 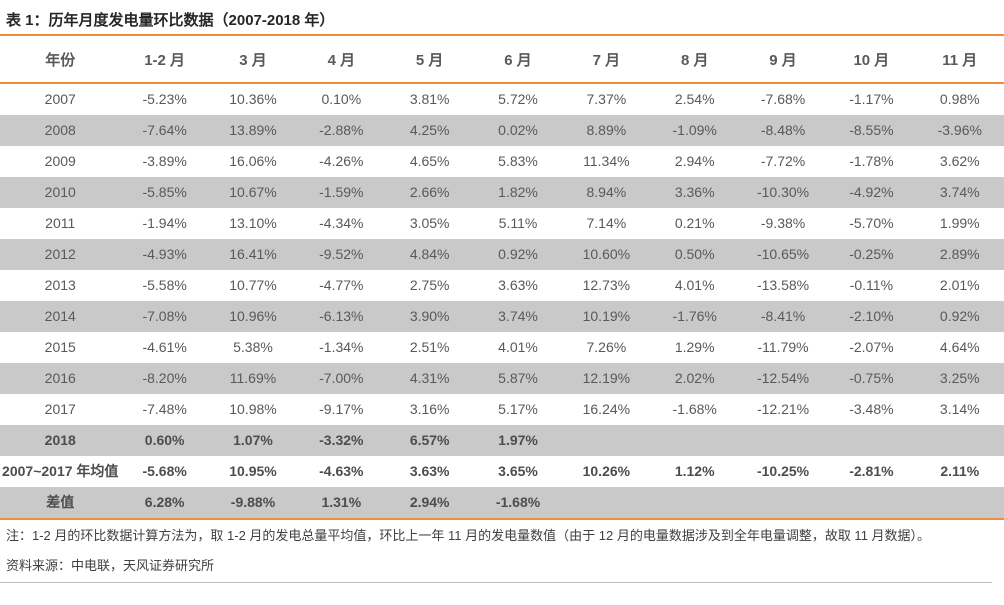 What do you see at coordinates (60, 503) in the screenshot?
I see `row-label: 差值` at bounding box center [60, 503].